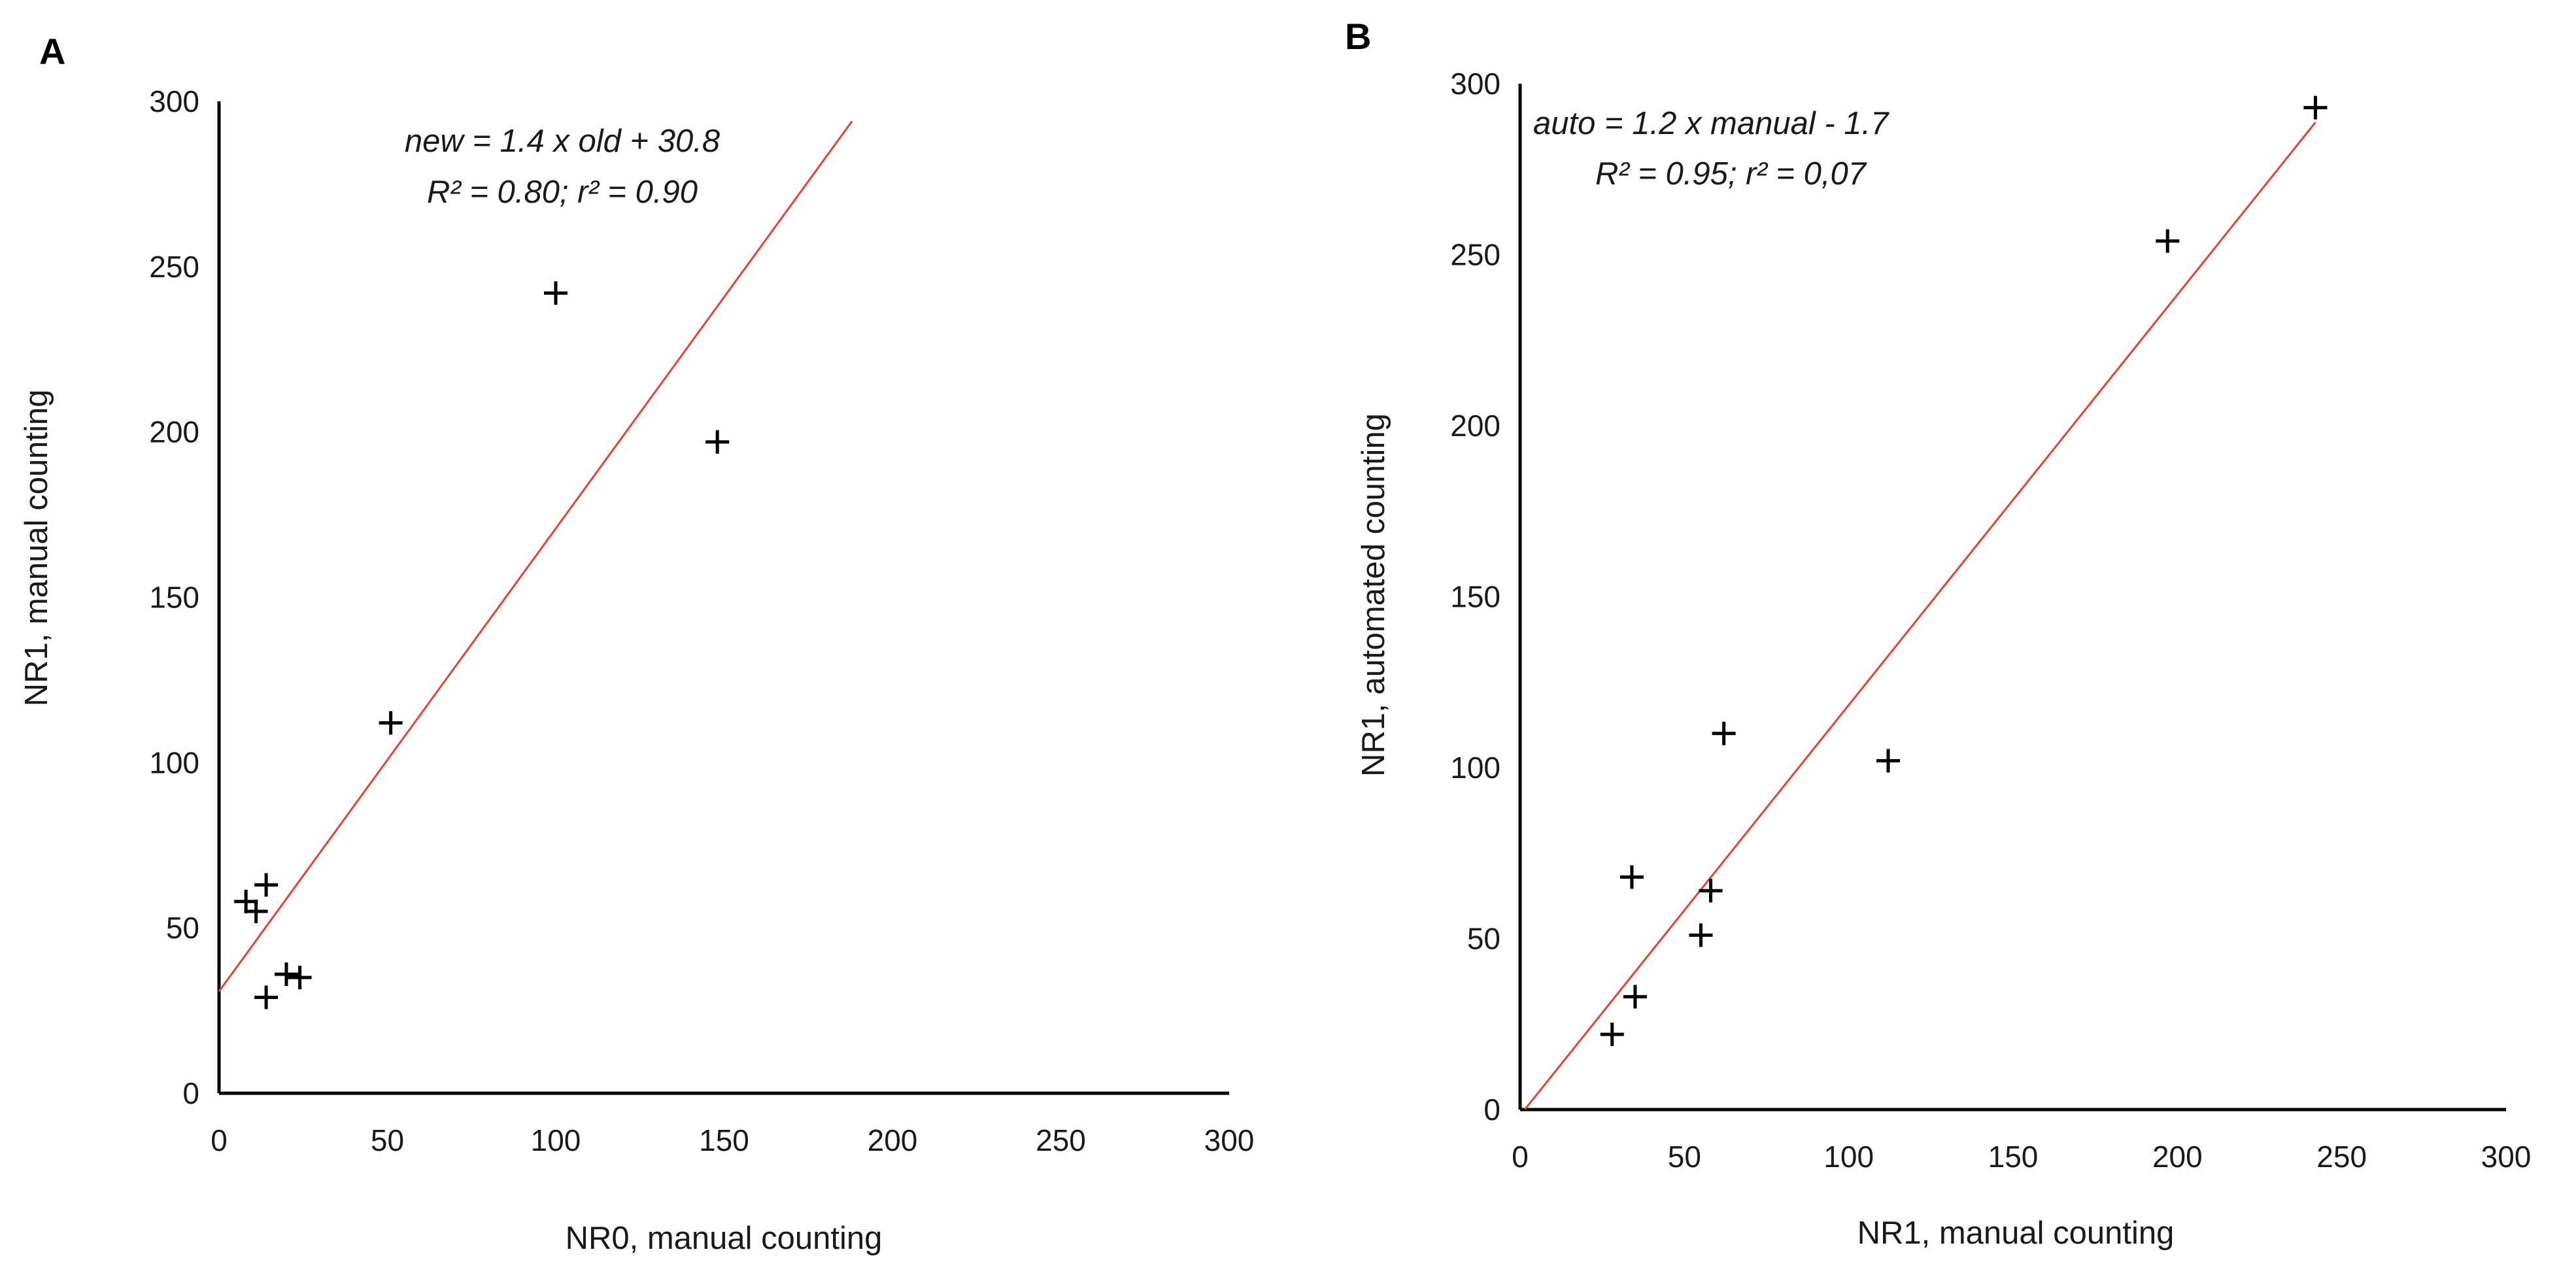  Describe the element at coordinates (219, 1140) in the screenshot. I see `panel-a-x-tick-label: 0` at that location.